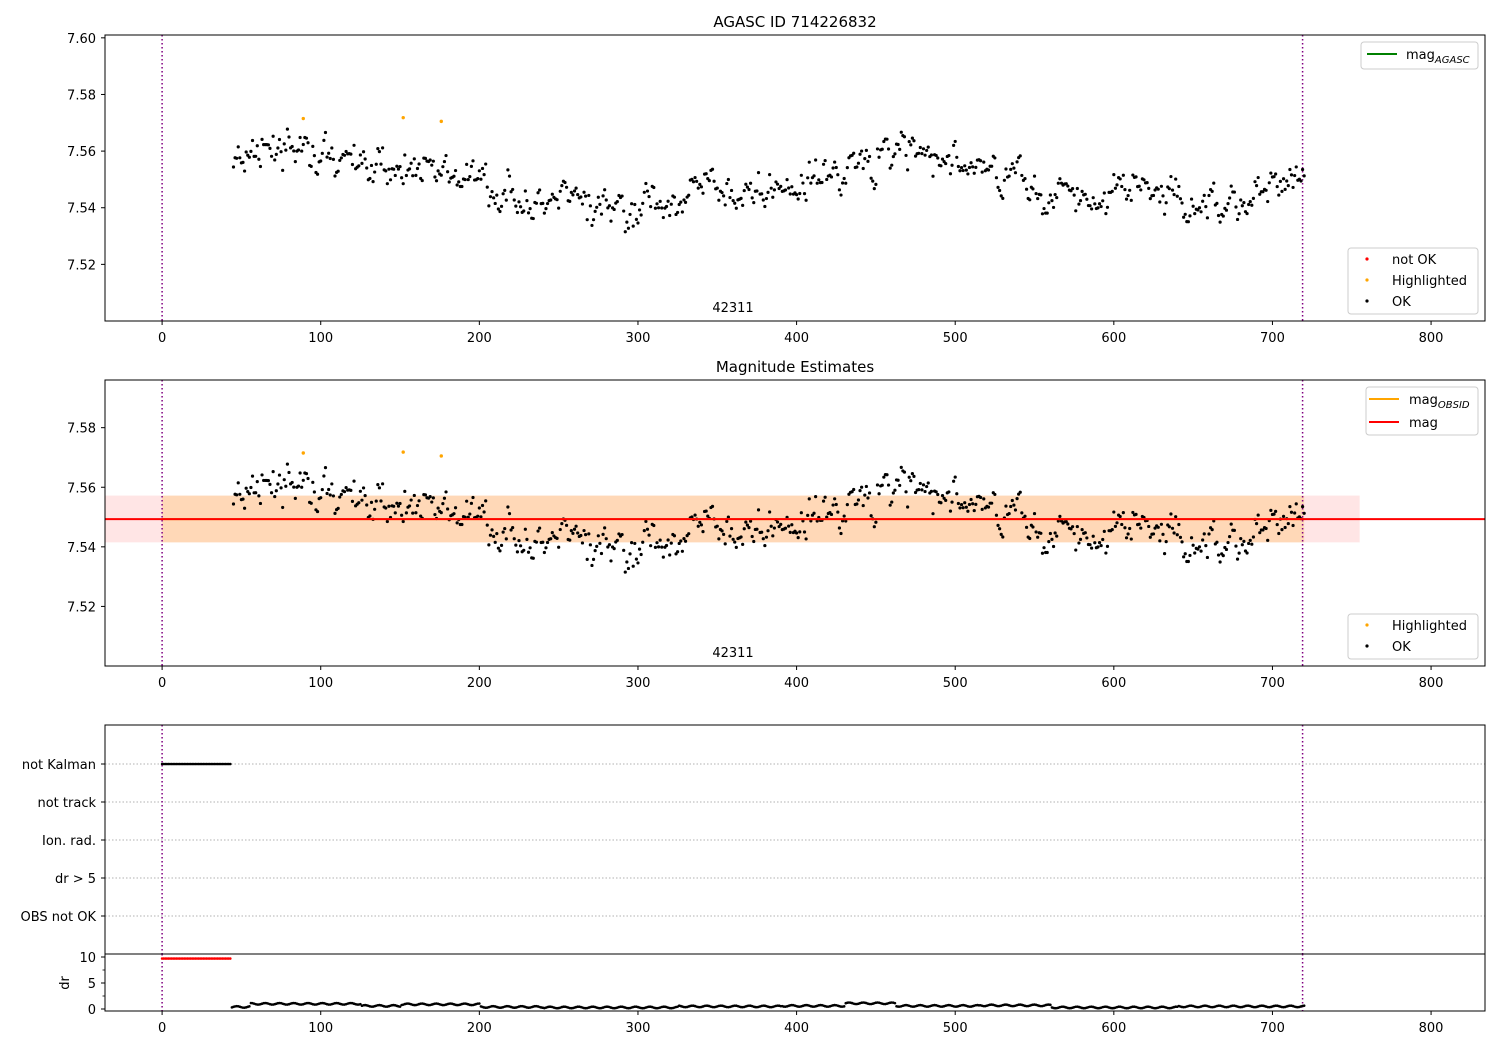 This screenshot has height=1050, width=1500. What do you see at coordinates (955, 1028) in the screenshot?
I see `x-tick-label: 500` at bounding box center [955, 1028].